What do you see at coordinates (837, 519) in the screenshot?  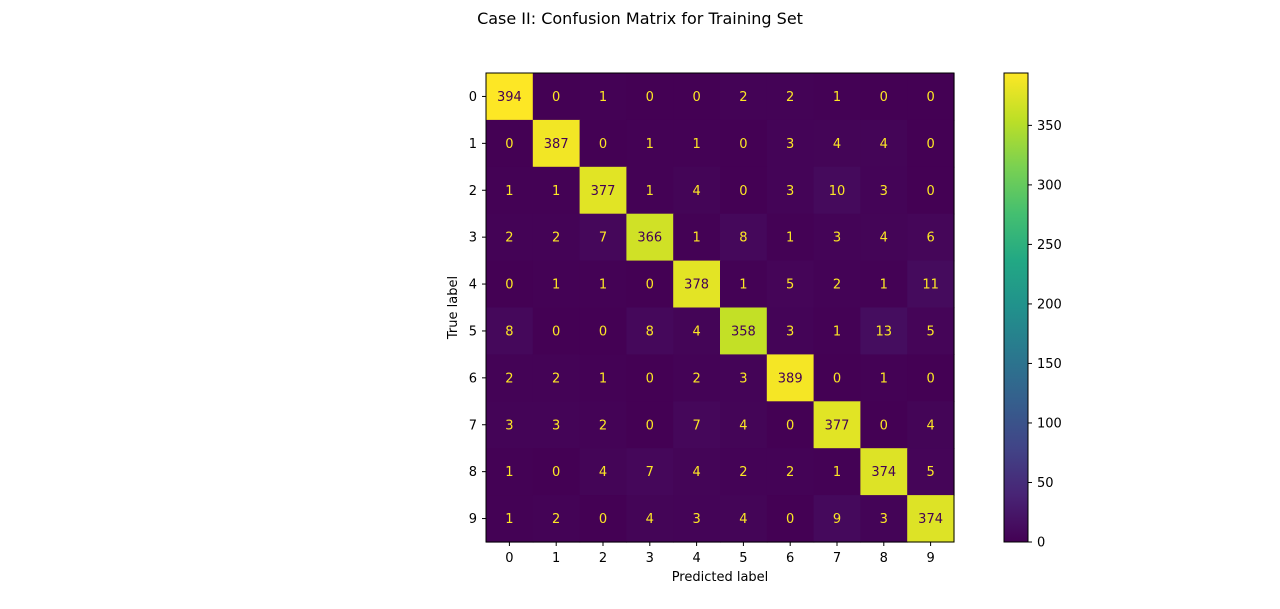 I see `cell-value-label: 9` at bounding box center [837, 519].